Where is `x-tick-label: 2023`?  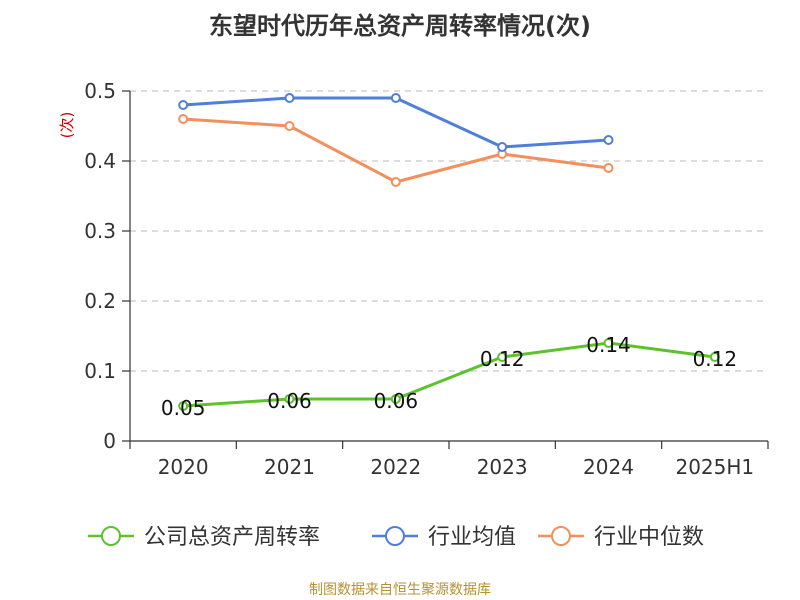
x-tick-label: 2023 is located at coordinates (502, 467).